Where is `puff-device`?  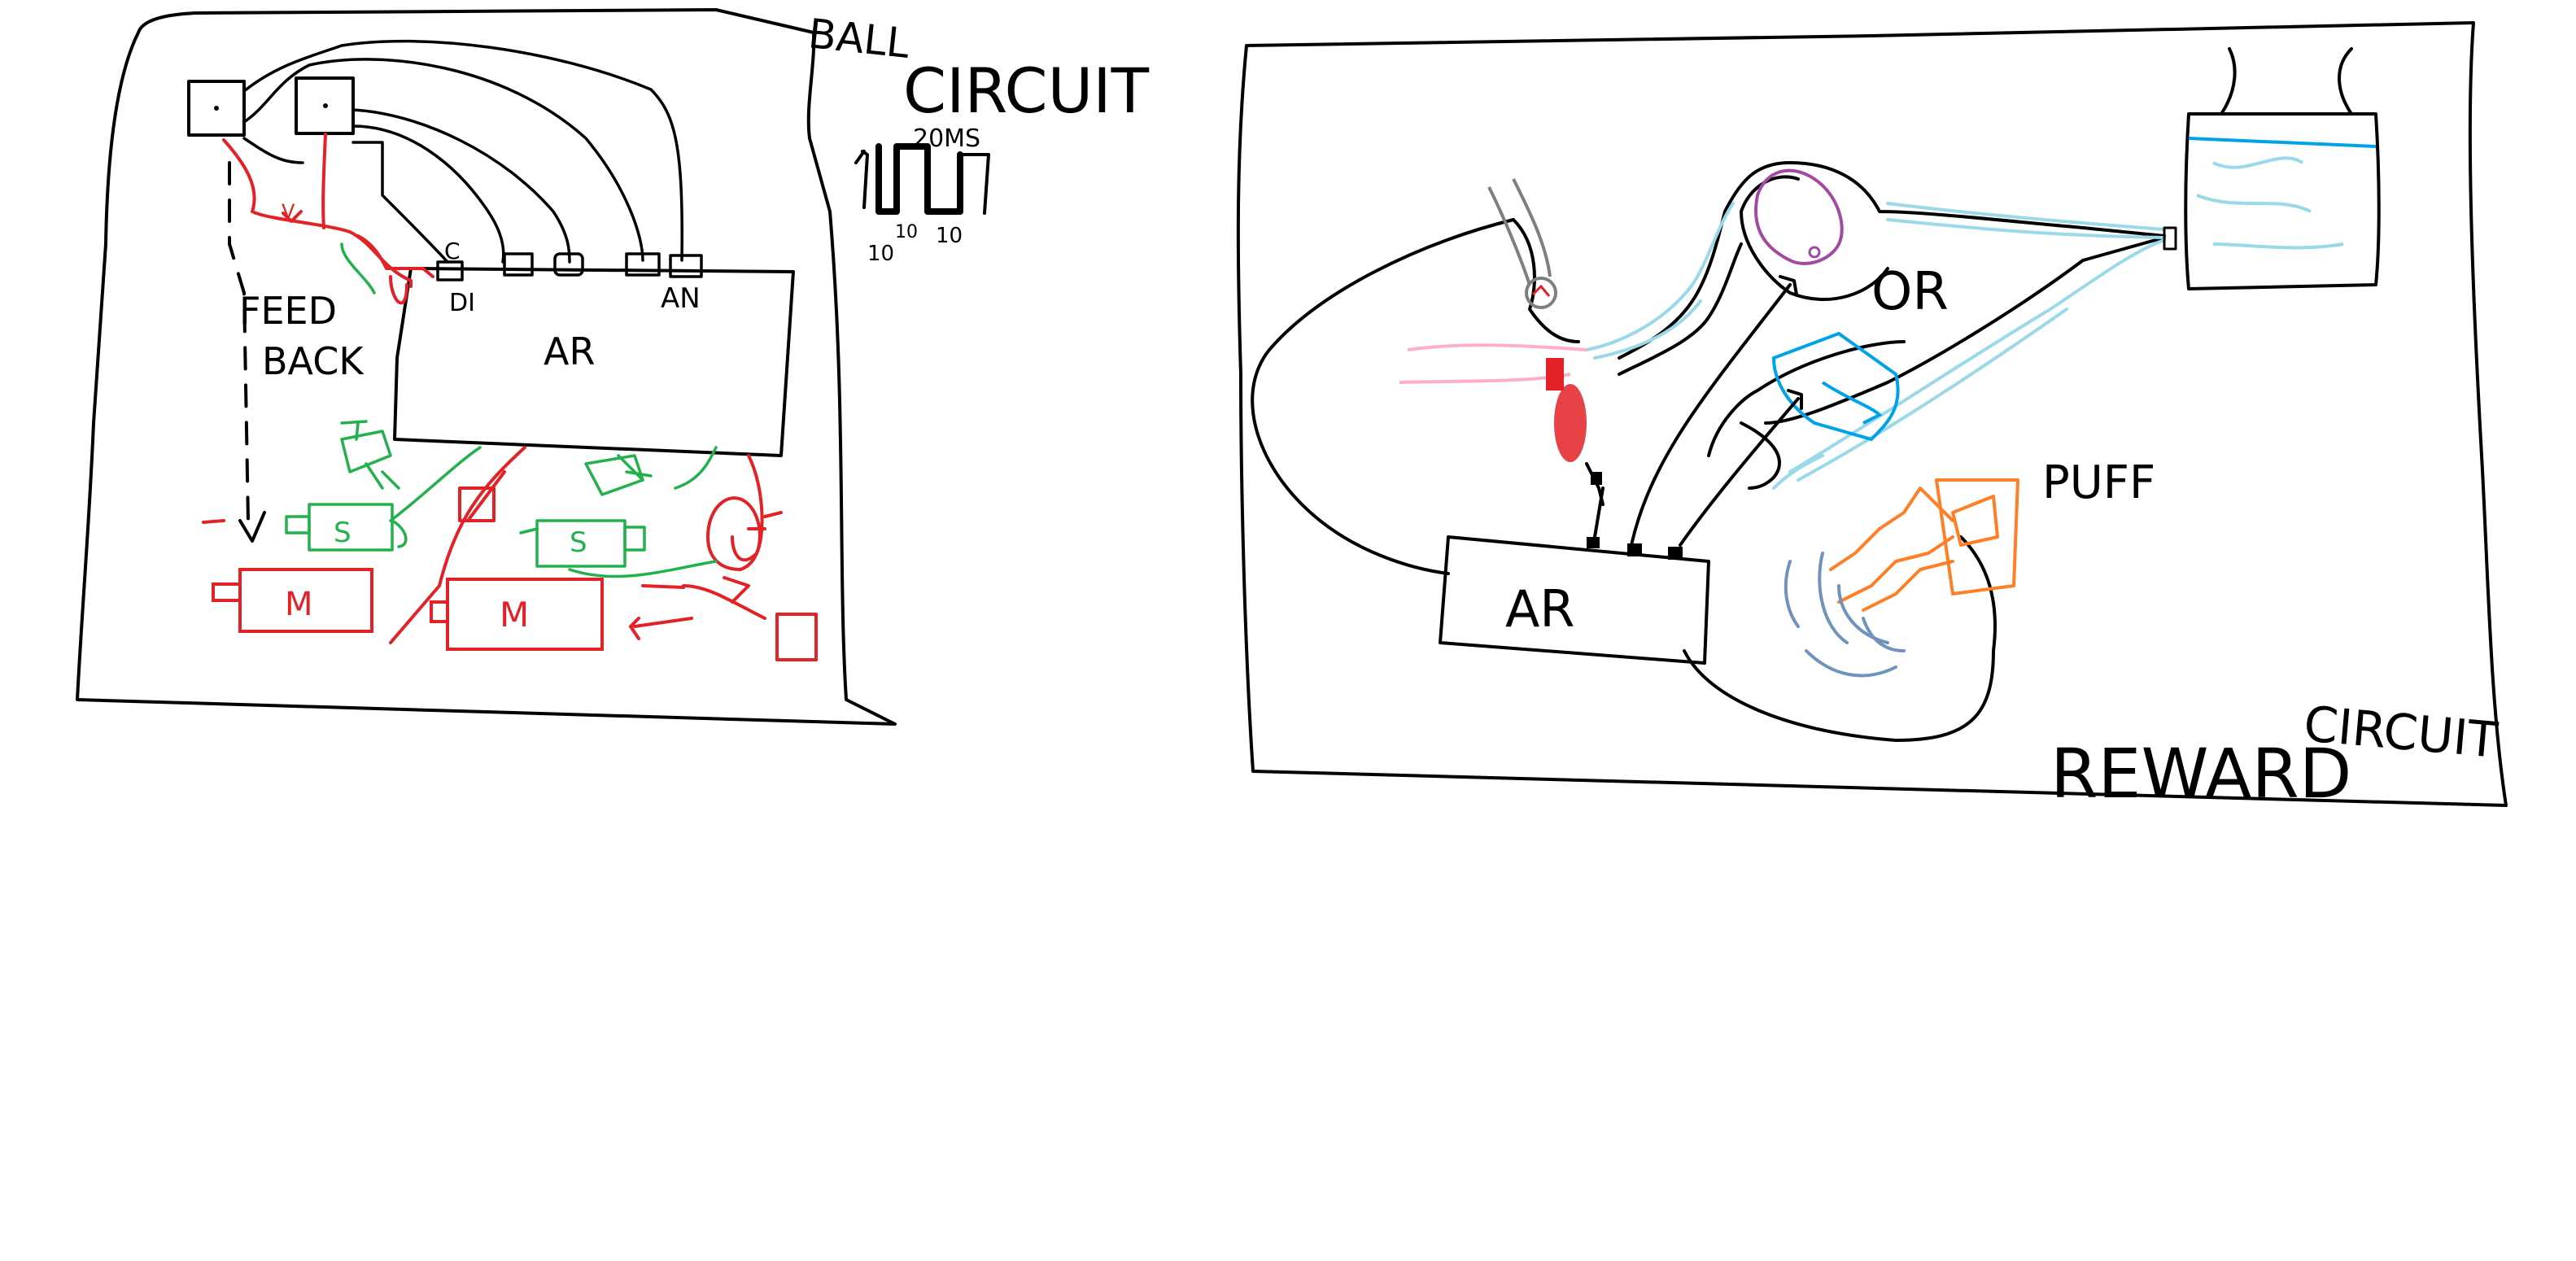
puff-device is located at coordinates (1924, 545).